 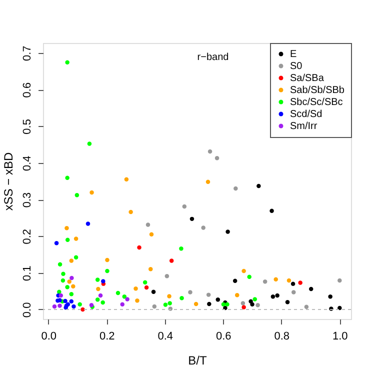 What do you see at coordinates (107, 336) in the screenshot?
I see `x-tick-label: 0.2` at bounding box center [107, 336].